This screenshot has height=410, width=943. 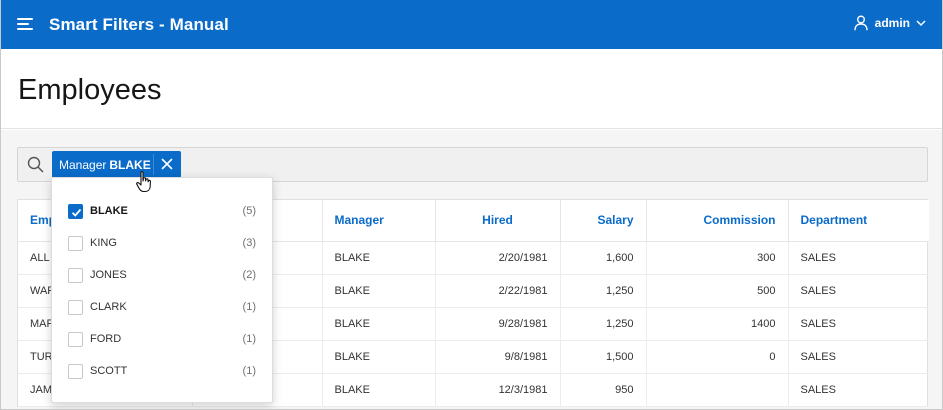 I want to click on checkmark-icon, so click(x=76, y=212).